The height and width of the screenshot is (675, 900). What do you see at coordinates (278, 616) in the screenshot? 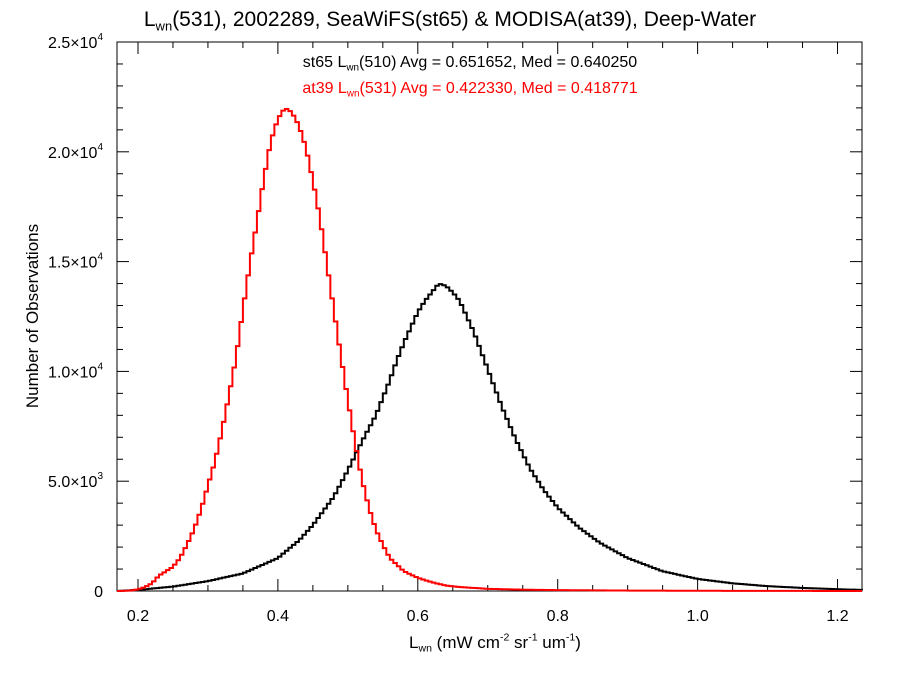
I see `x-tick-label: 0.4` at bounding box center [278, 616].